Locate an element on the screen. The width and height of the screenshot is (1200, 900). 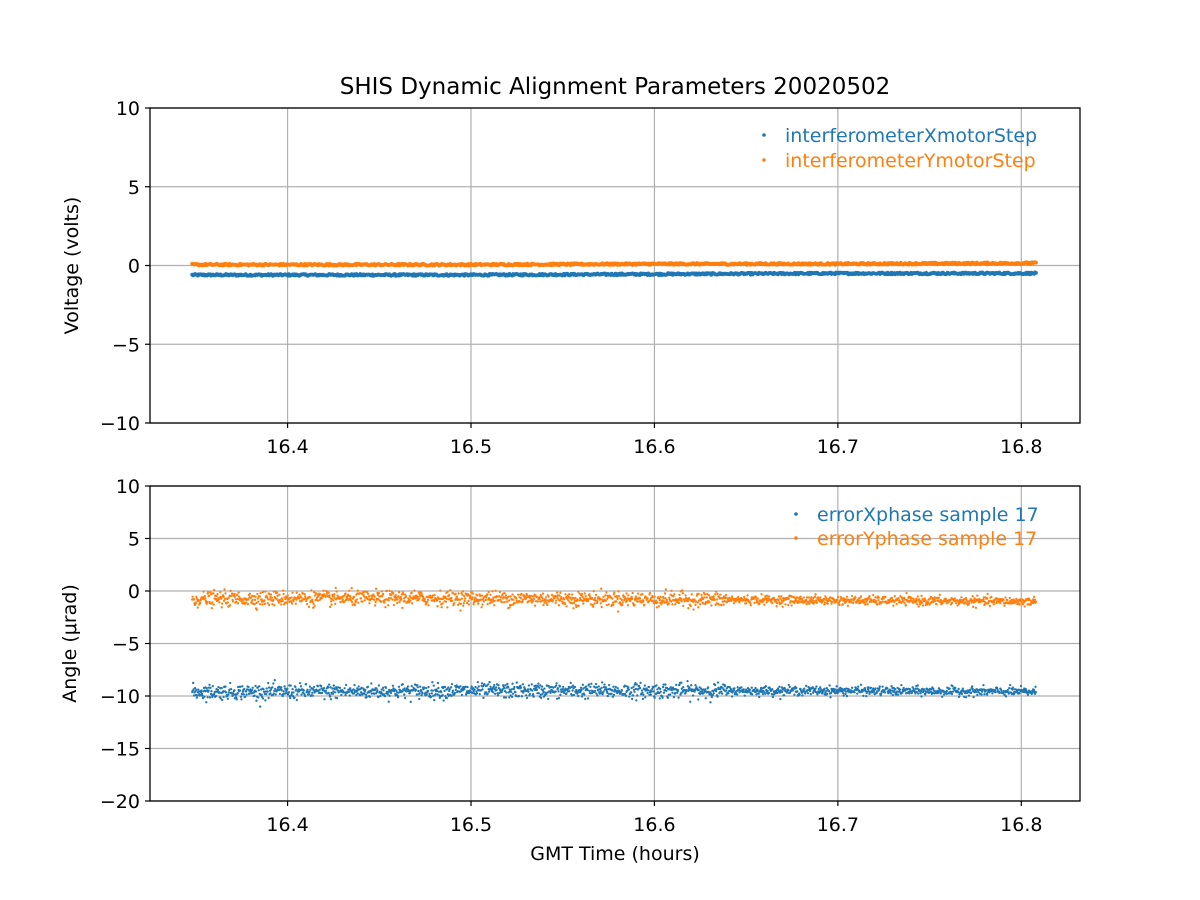
top-y-tick-label: 0 is located at coordinates (134, 267).